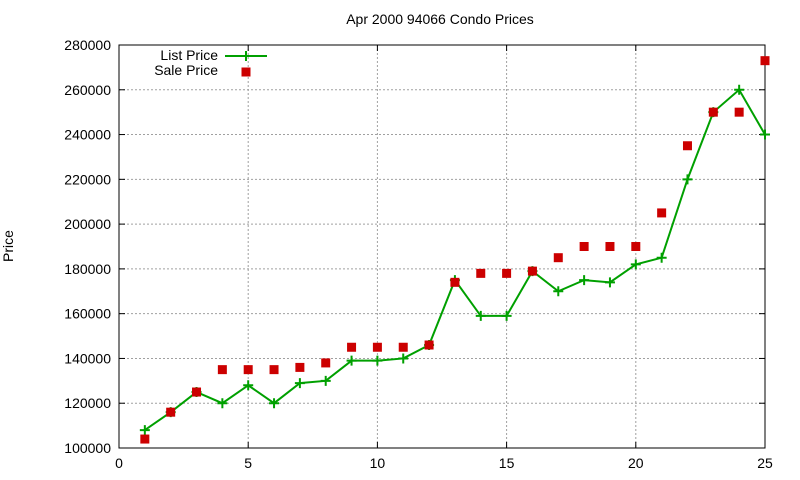 The width and height of the screenshot is (800, 480). What do you see at coordinates (119, 463) in the screenshot?
I see `x-tick-label: 0` at bounding box center [119, 463].